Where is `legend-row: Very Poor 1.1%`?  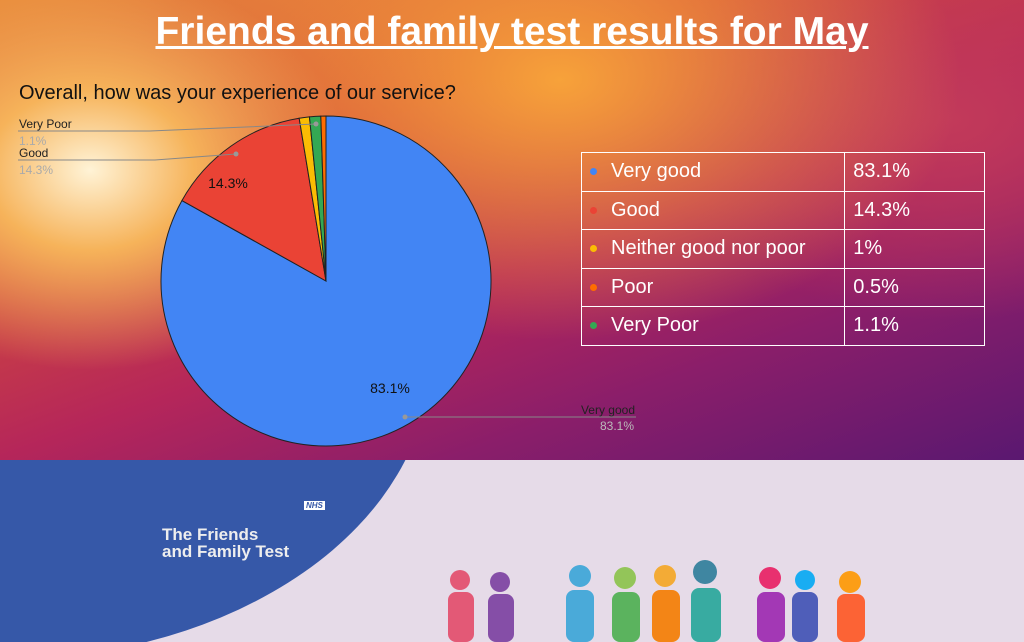 legend-row: Very Poor 1.1% is located at coordinates (782, 326).